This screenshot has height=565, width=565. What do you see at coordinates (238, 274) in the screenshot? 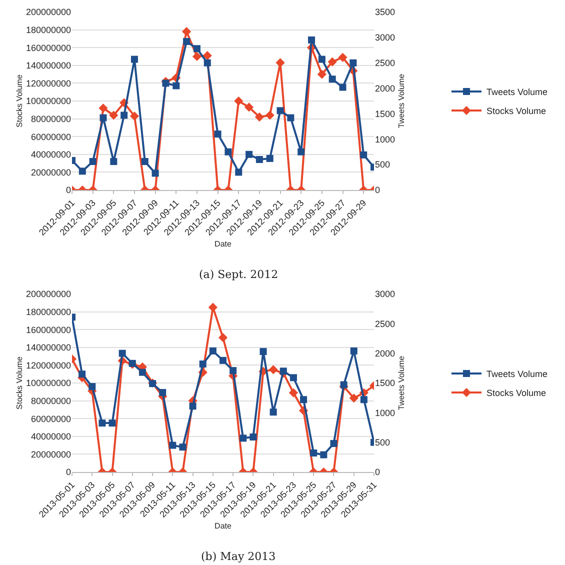
I see `text: (a) Sept. 2012` at bounding box center [238, 274].